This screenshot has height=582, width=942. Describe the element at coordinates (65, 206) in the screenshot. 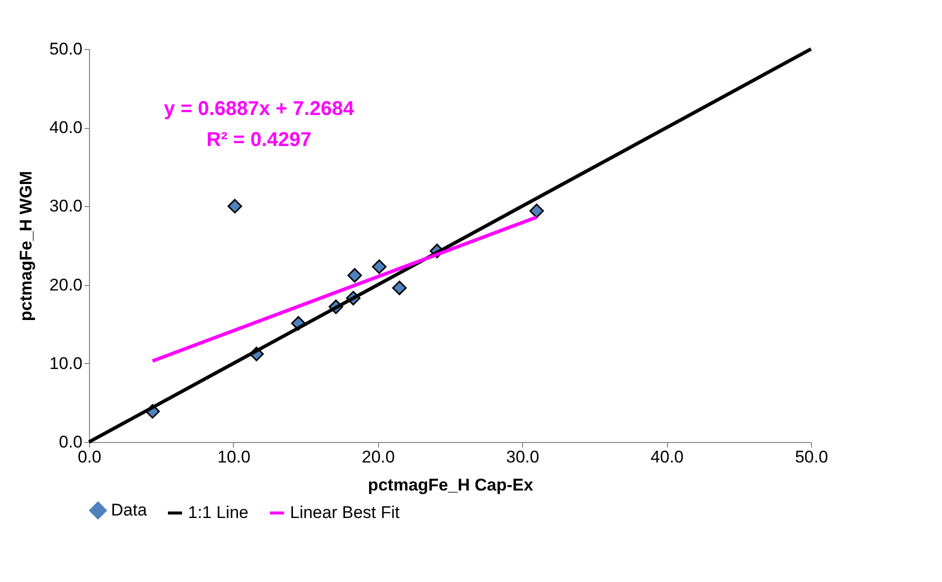

I see `y-tick-label: 30.0` at that location.